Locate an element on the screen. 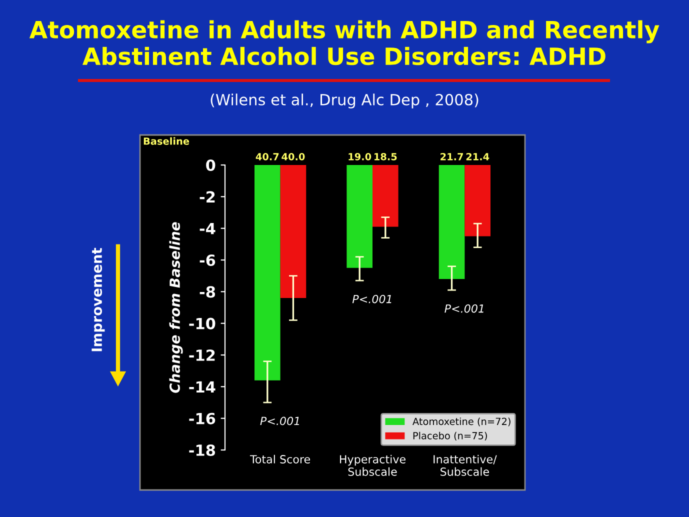 This screenshot has width=689, height=517. chart-title: Atomoxetine in Adults with ADHD and Recently Abstinent Alcohol Use Disorders: ADHD is located at coordinates (344, 43).